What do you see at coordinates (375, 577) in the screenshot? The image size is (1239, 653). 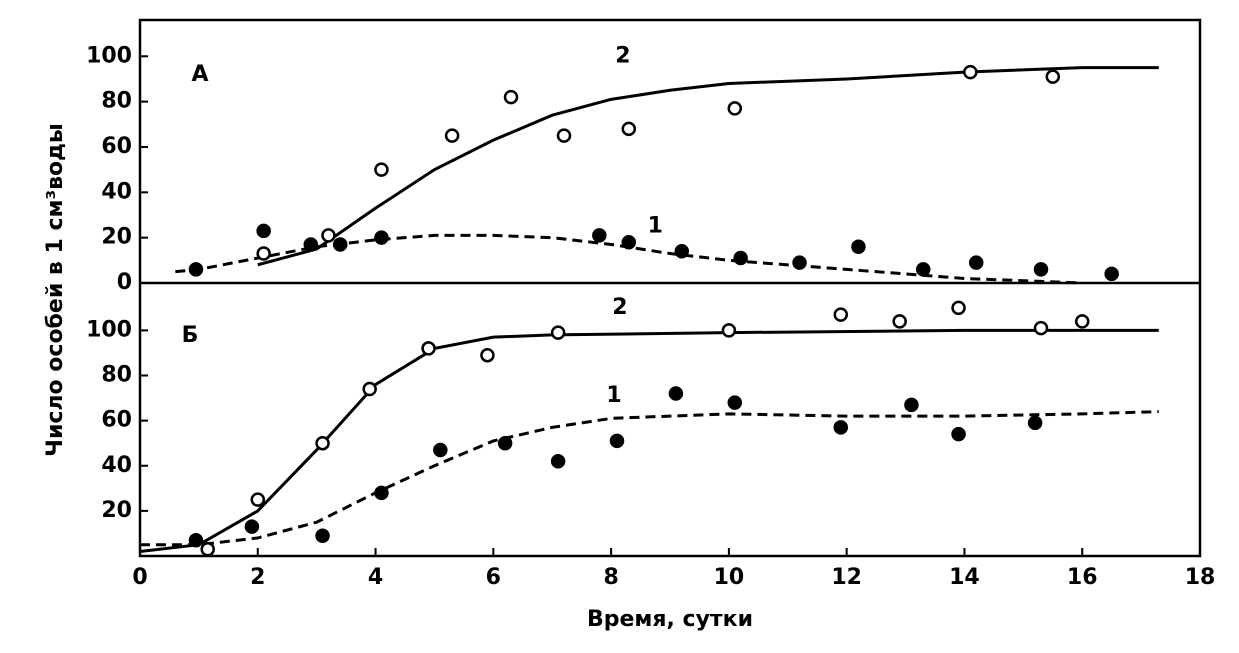 I see `x-tick-label: 4` at bounding box center [375, 577].